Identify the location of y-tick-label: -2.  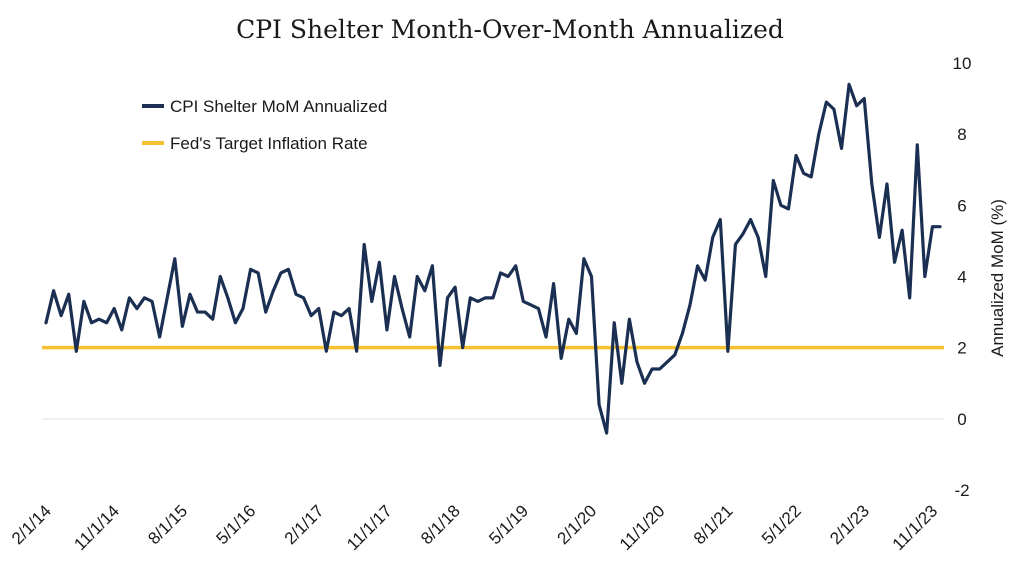
(961, 490).